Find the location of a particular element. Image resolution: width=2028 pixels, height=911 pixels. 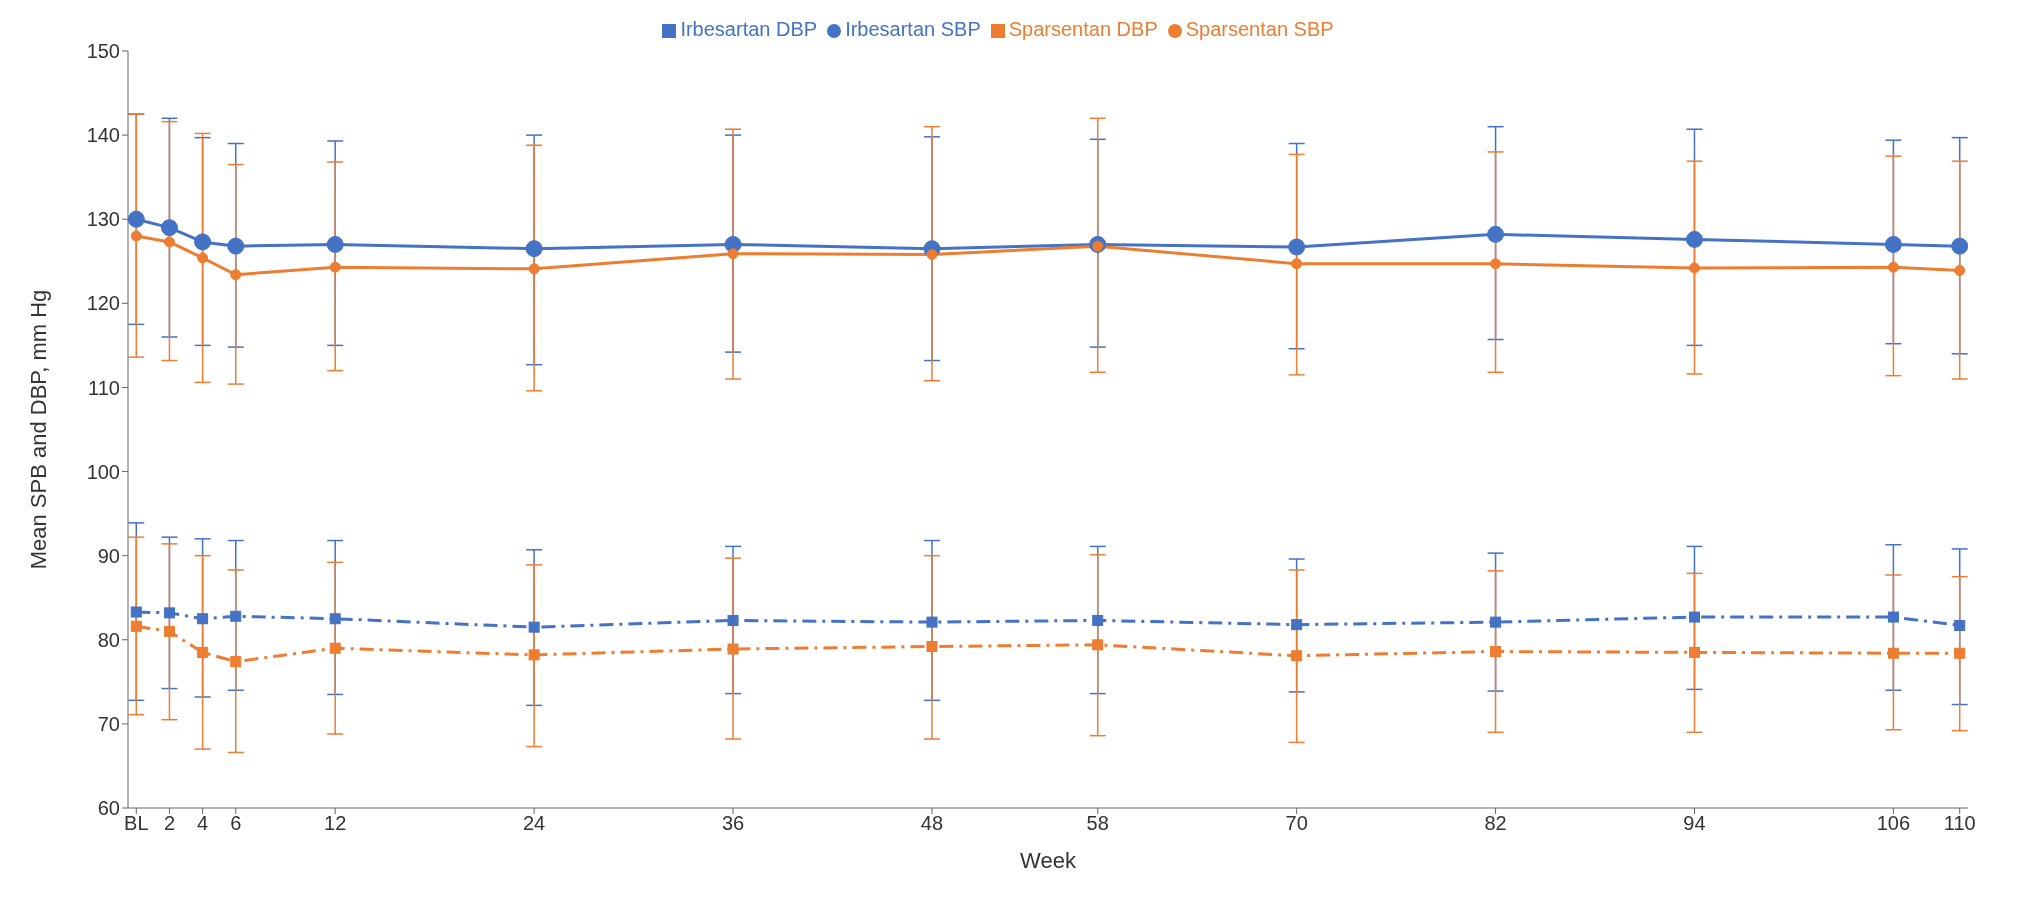

x-tick-label: 82 is located at coordinates (1495, 823).